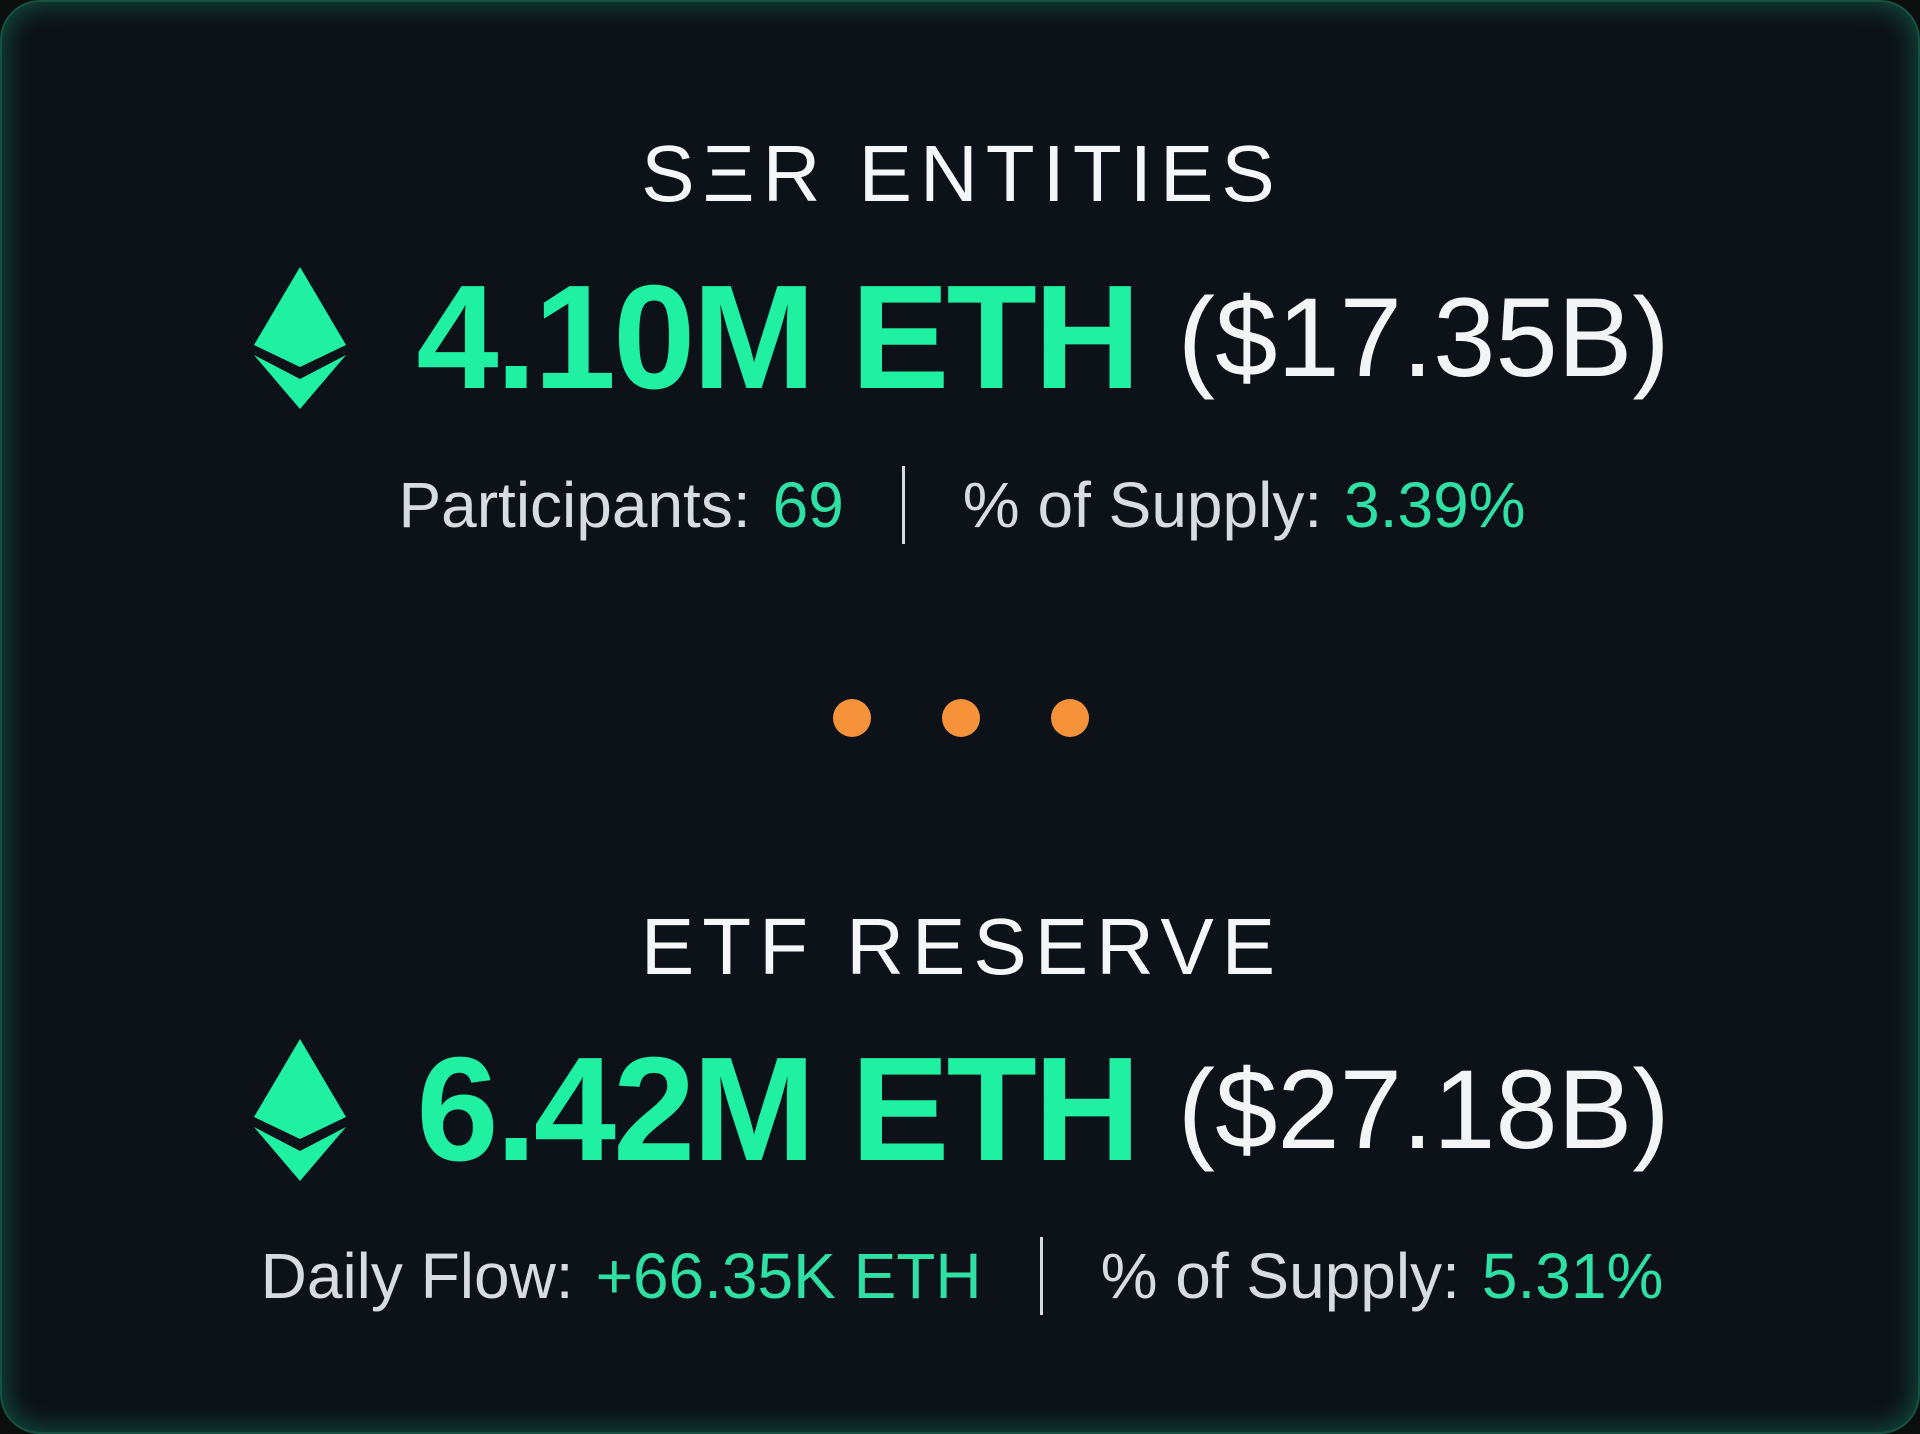 The height and width of the screenshot is (1434, 1920). Describe the element at coordinates (788, 1276) in the screenshot. I see `daily-flow-value: +66.35K ETH` at that location.